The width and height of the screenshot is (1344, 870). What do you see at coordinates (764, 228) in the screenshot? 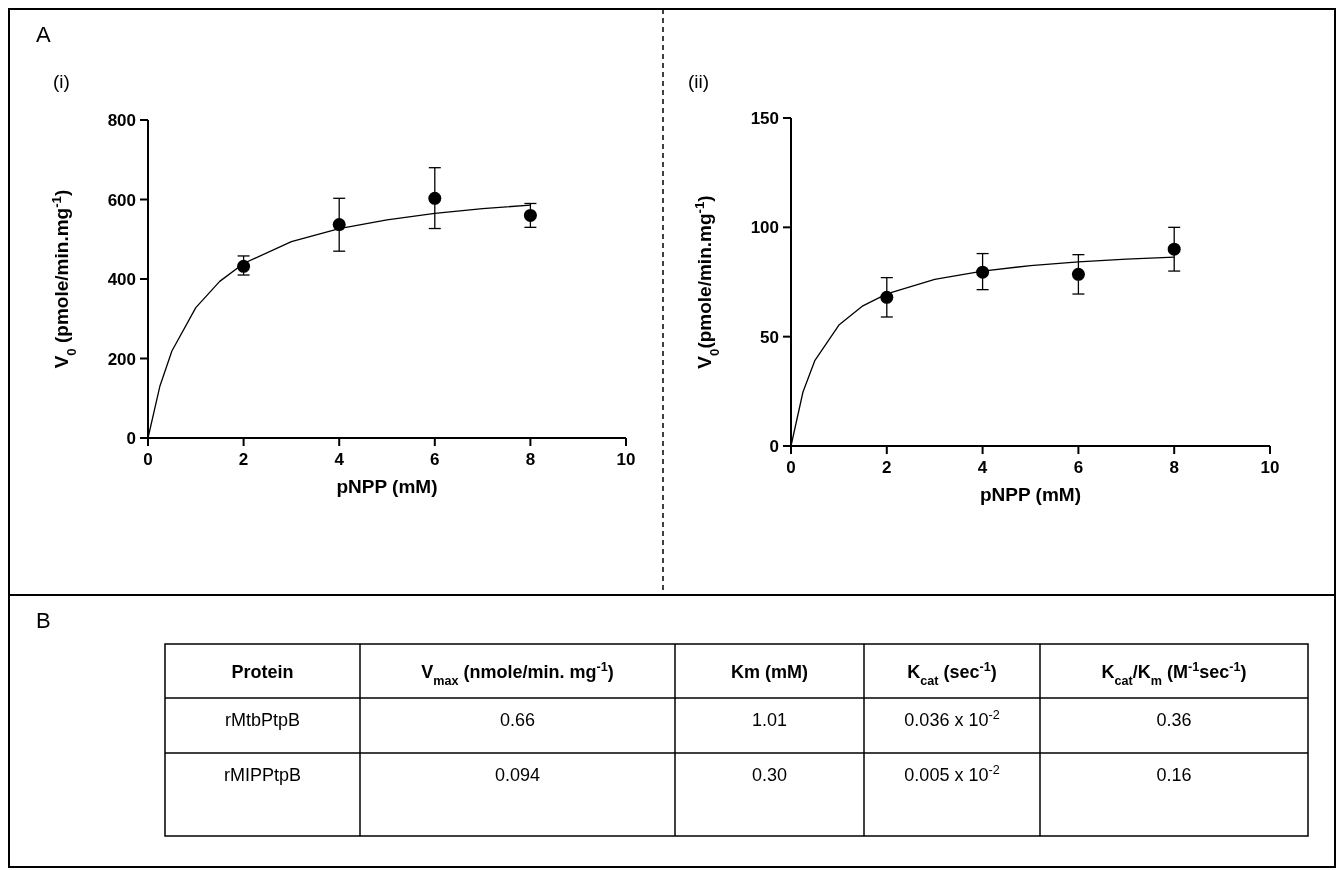
I see `y-tick-label: 100` at bounding box center [764, 228].